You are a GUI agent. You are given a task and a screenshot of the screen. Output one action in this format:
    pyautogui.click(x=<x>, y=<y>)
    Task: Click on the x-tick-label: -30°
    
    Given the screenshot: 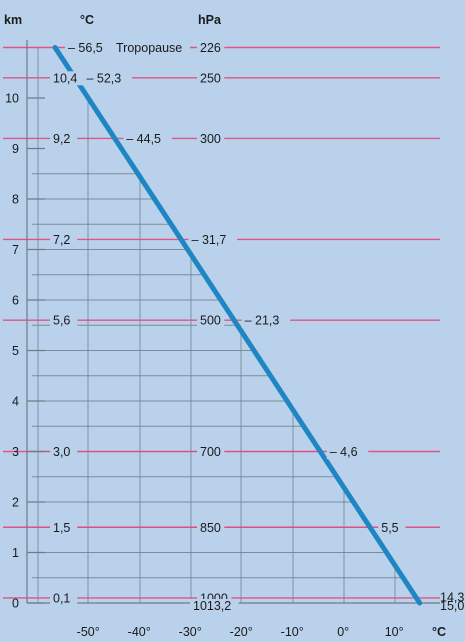 What is the action you would take?
    pyautogui.click(x=190, y=632)
    